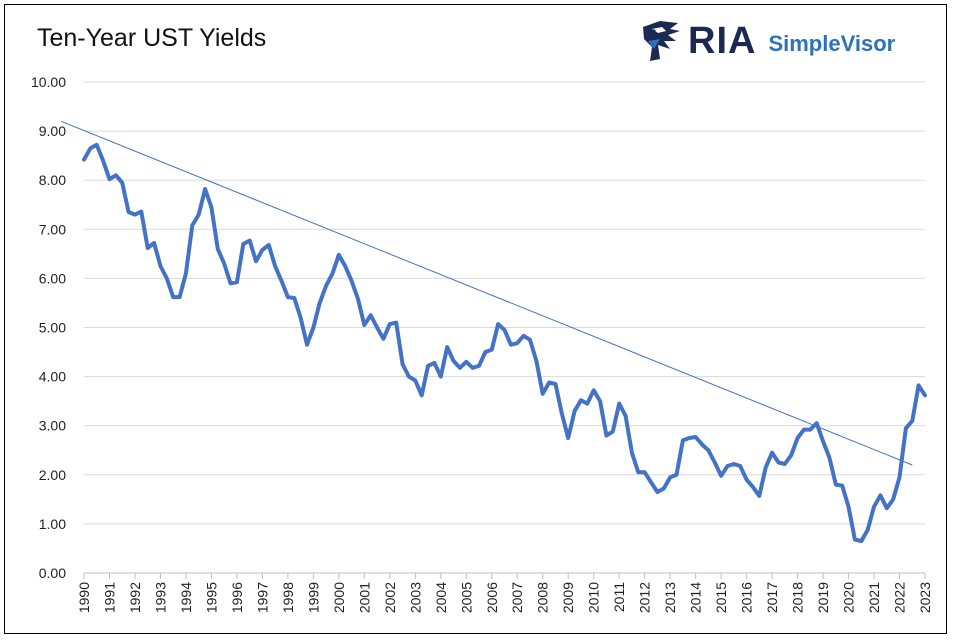  Describe the element at coordinates (619, 597) in the screenshot. I see `x-tick-label: 2011` at that location.